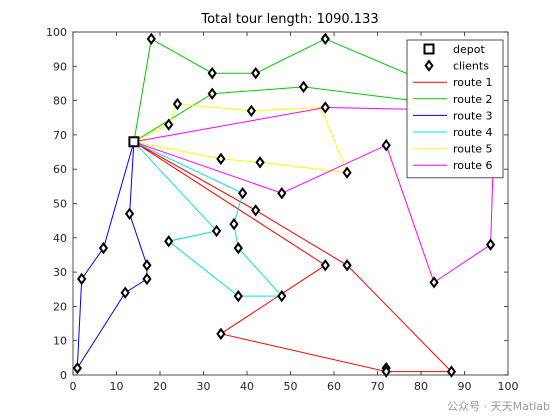 The image size is (560, 420). I want to click on y-tick-label: 10, so click(60, 341).